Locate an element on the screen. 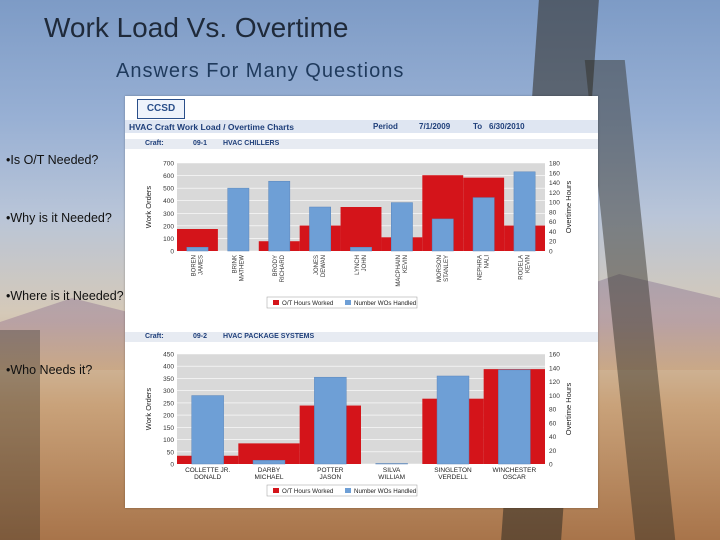  bullet-where-needed: •Where is it Needed? is located at coordinates (65, 296).